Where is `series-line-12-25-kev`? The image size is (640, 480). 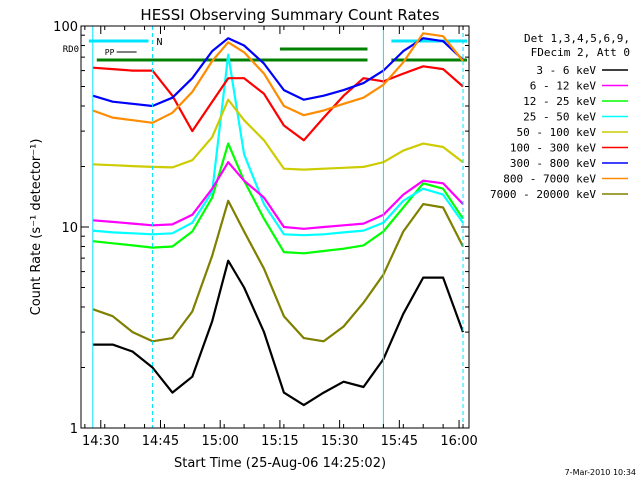
series-line-12-25-kev is located at coordinates (278, 198).